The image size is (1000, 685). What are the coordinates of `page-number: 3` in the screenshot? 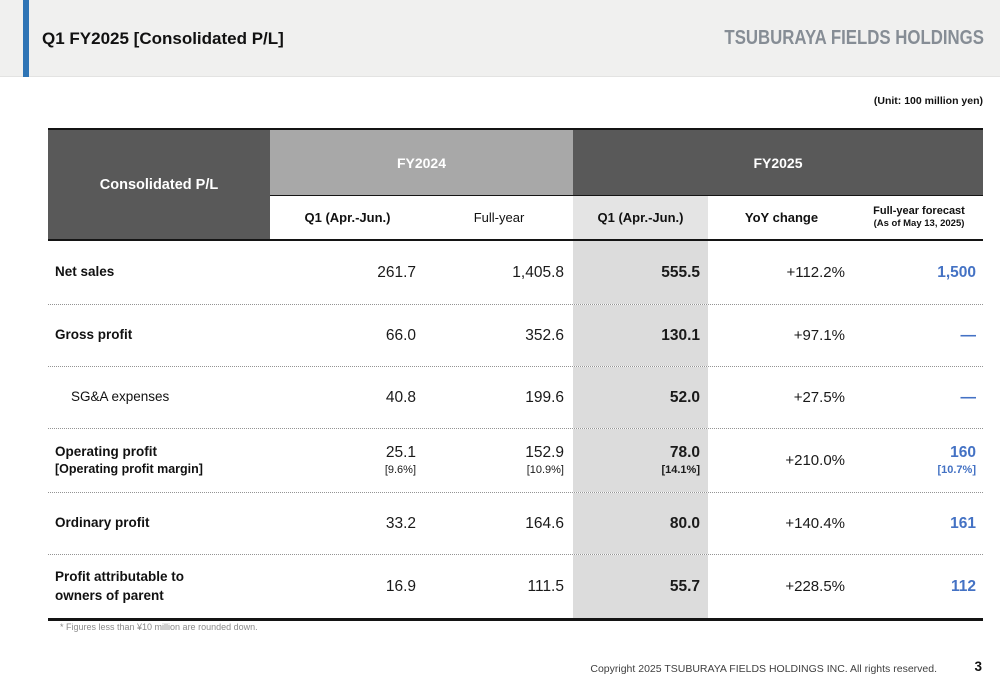 It's located at (978, 666).